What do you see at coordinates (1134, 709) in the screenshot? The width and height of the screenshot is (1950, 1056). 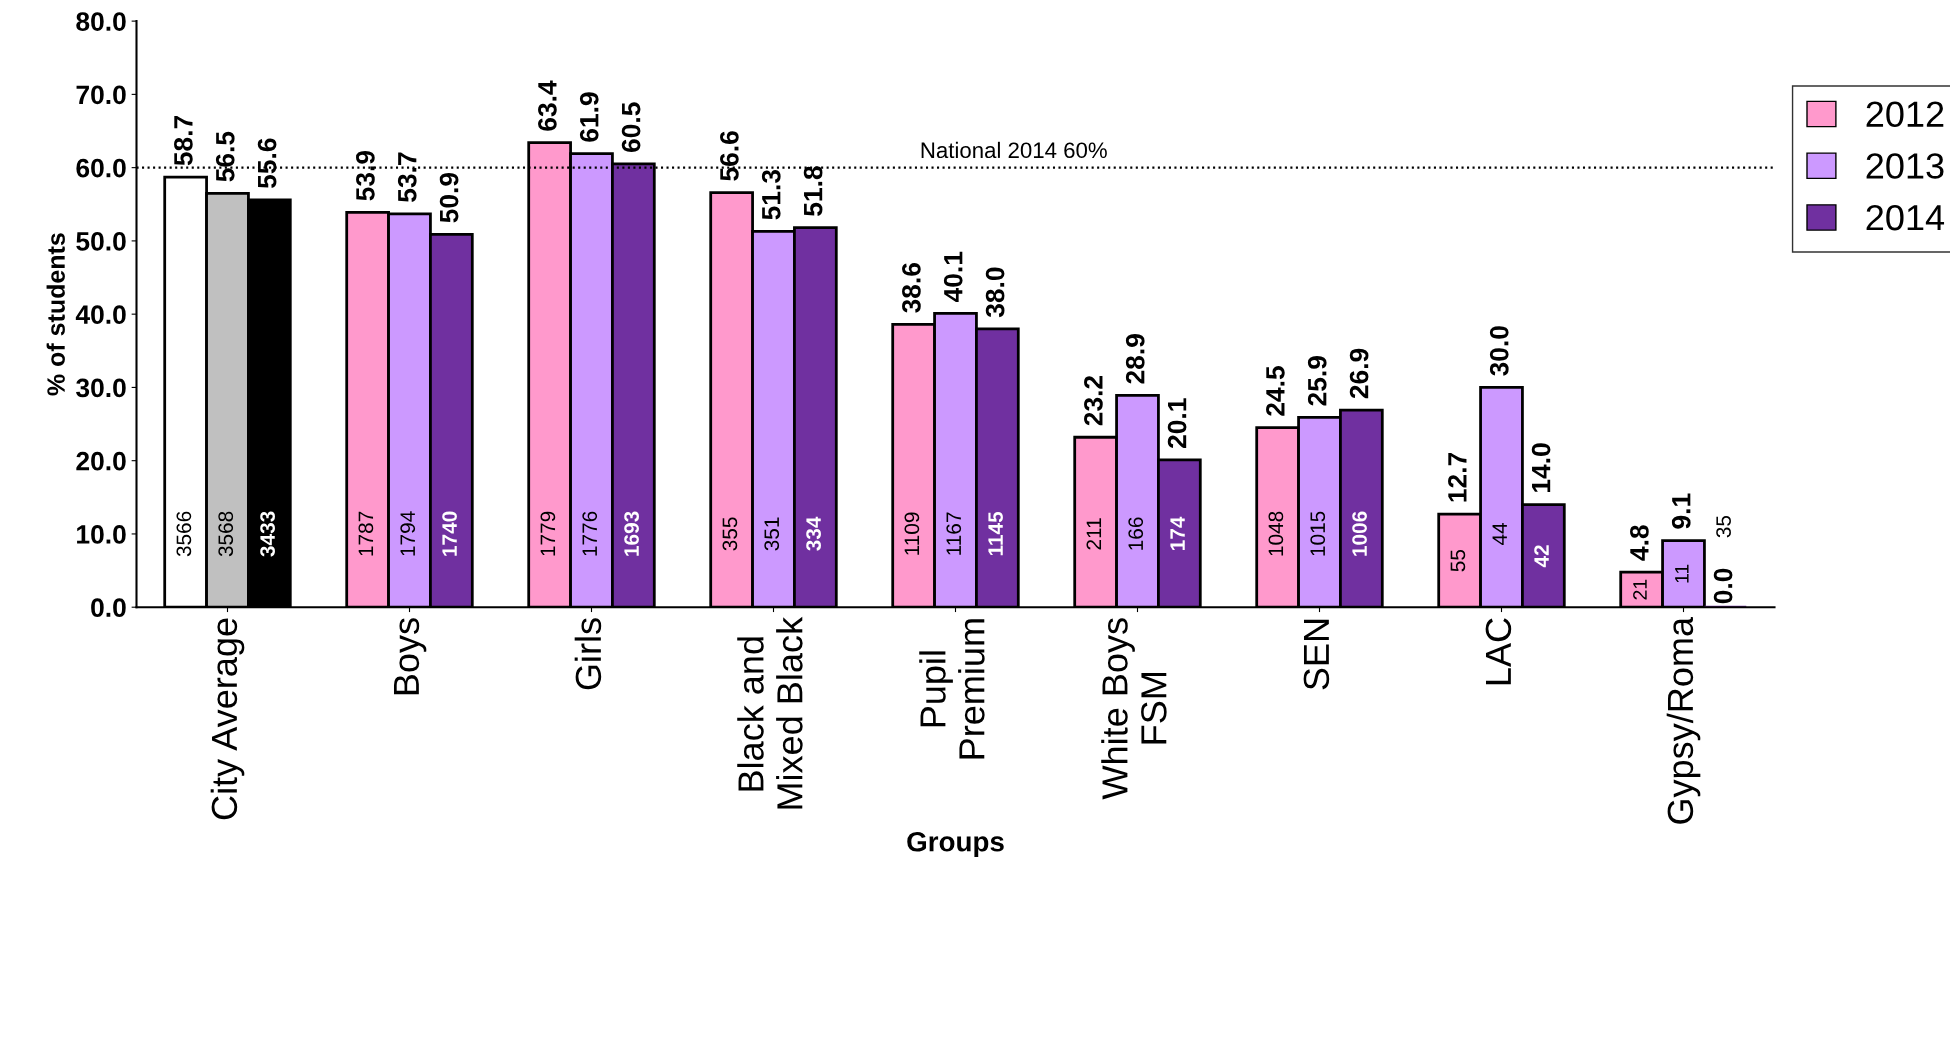 I see `x-tick-label: White Boys FSM` at bounding box center [1134, 709].